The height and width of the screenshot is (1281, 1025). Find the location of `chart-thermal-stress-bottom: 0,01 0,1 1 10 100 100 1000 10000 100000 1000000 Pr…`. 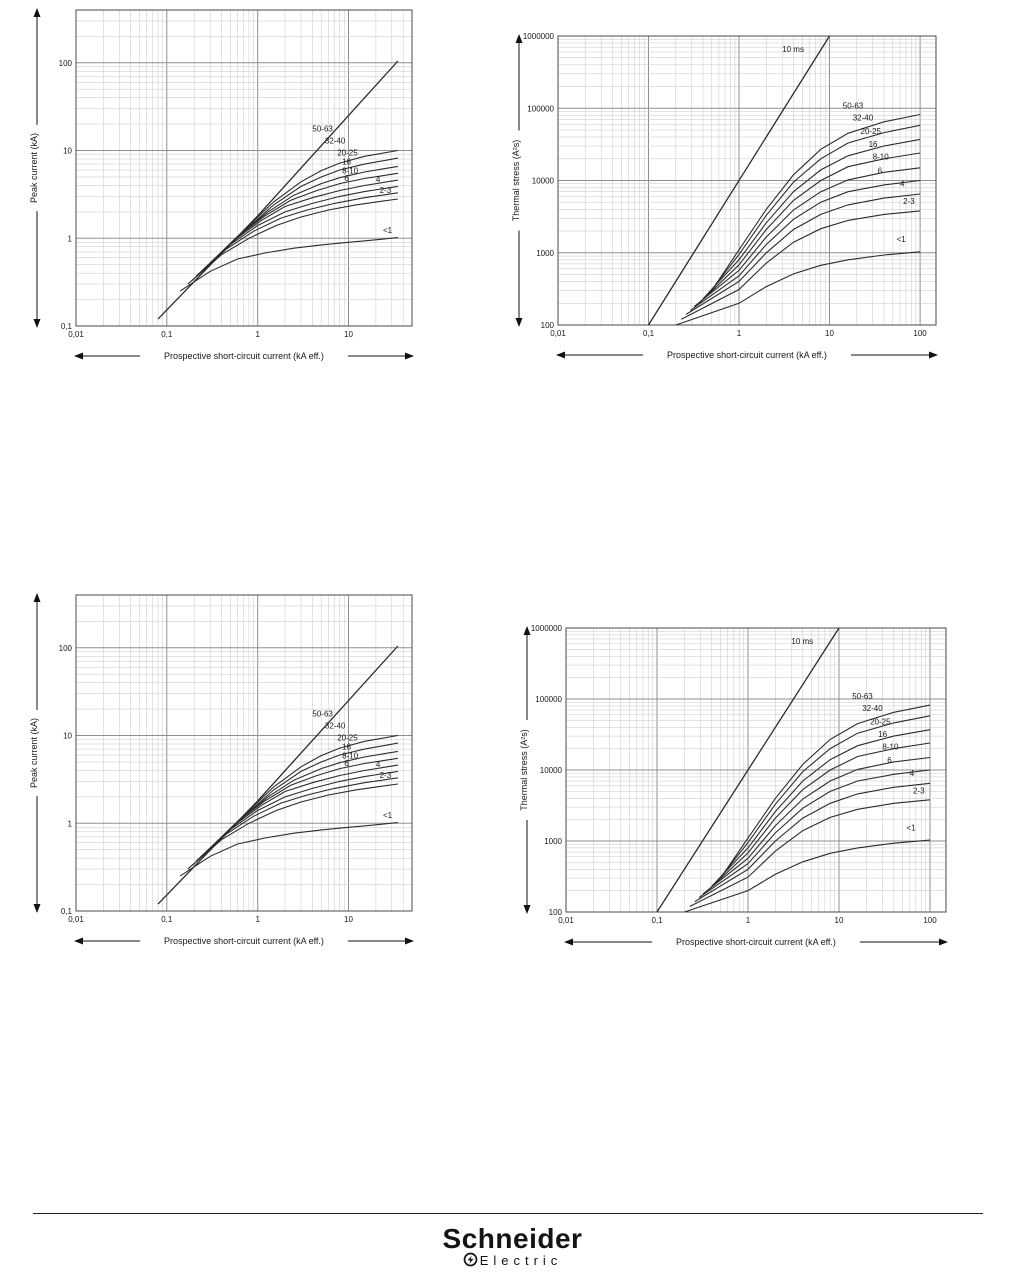

chart-thermal-stress-bottom: 0,01 0,1 1 10 100 100 1000 10000 100000 1000000 Pr… is located at coordinates (739, 788).